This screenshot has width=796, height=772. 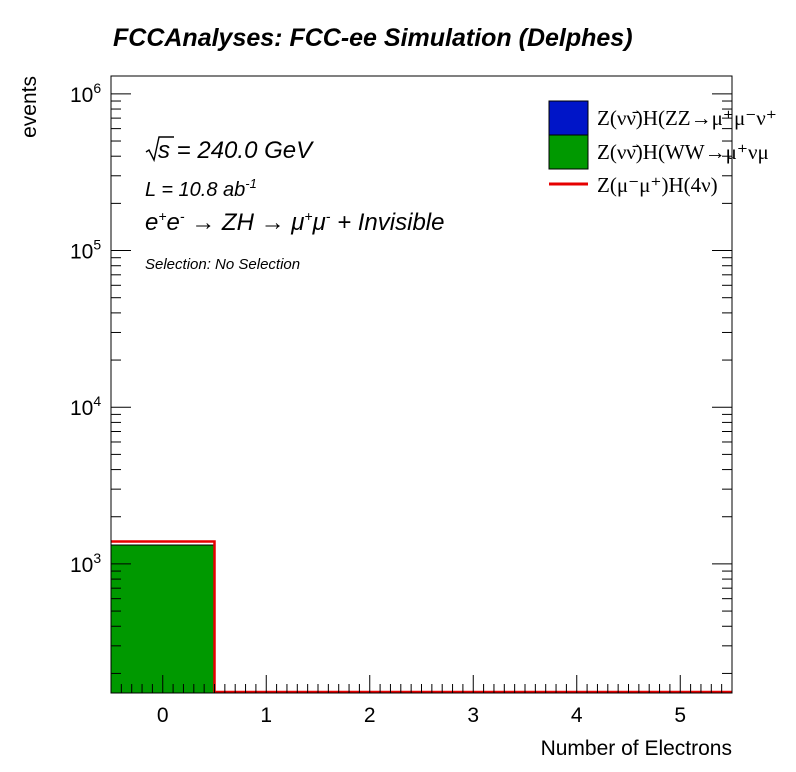 What do you see at coordinates (222, 264) in the screenshot?
I see `selection-annotation: Selection: No Selection` at bounding box center [222, 264].